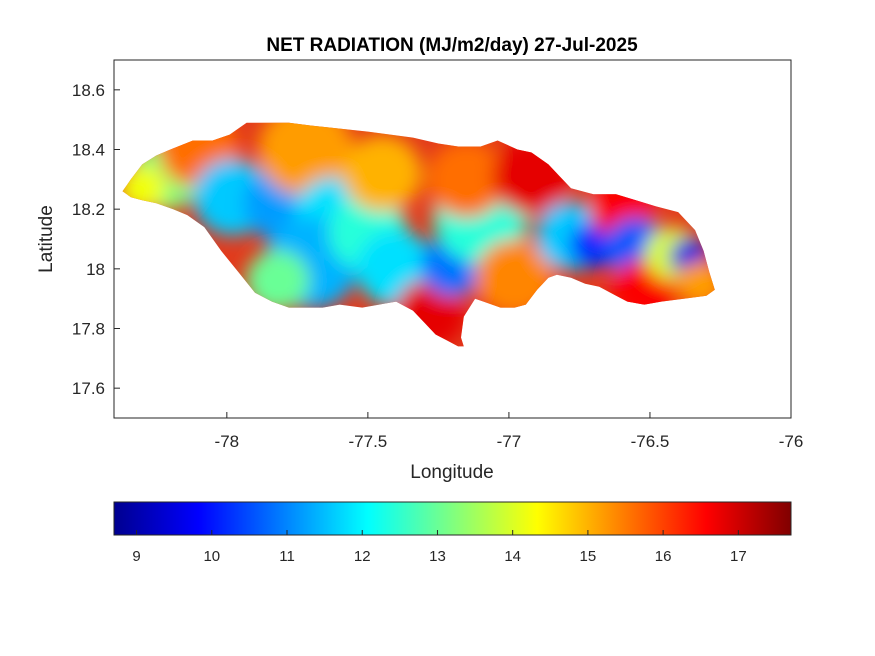  Describe the element at coordinates (437, 556) in the screenshot. I see `colorbar-tick-label: 13` at that location.